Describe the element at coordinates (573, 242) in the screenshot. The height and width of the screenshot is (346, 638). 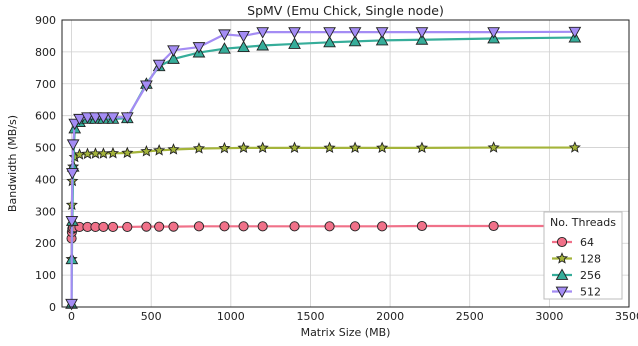
I see `legend-entry-64: 64` at that location.